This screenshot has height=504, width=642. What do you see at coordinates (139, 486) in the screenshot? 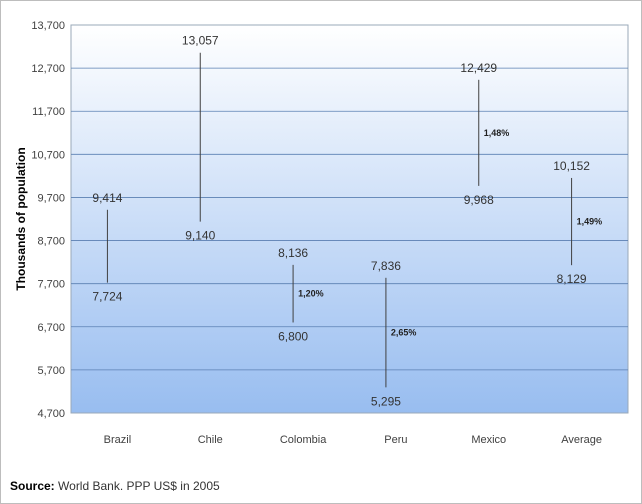
I see `source-text: World Bank. PPP US$ in 2005` at bounding box center [139, 486].